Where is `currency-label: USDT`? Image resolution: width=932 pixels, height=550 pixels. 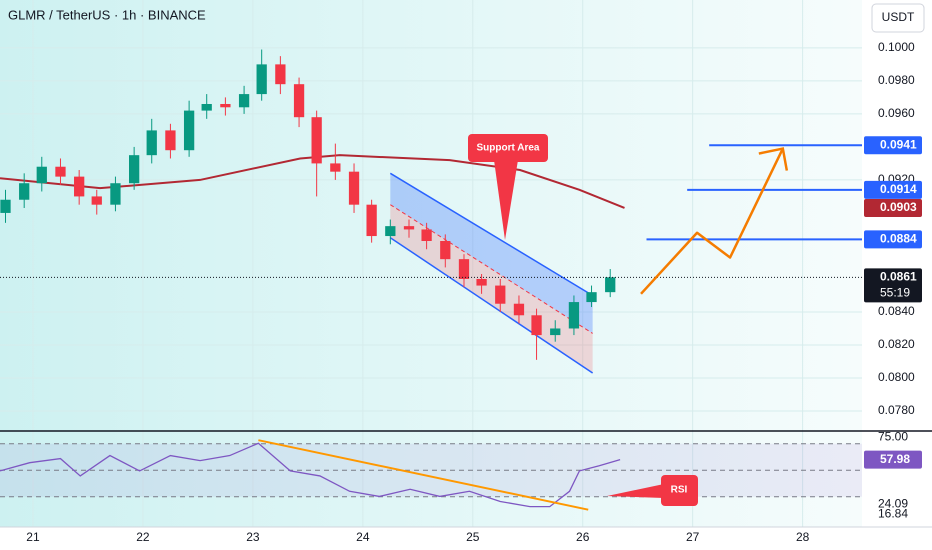 currency-label: USDT is located at coordinates (898, 17).